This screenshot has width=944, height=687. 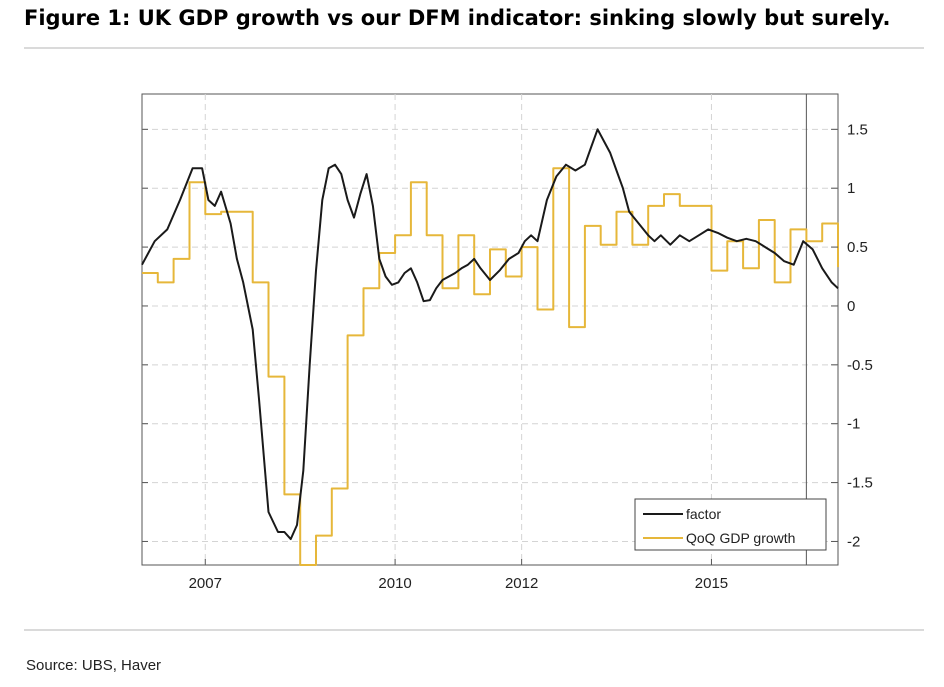 What do you see at coordinates (703, 514) in the screenshot?
I see `legend-label-factor: factor` at bounding box center [703, 514].